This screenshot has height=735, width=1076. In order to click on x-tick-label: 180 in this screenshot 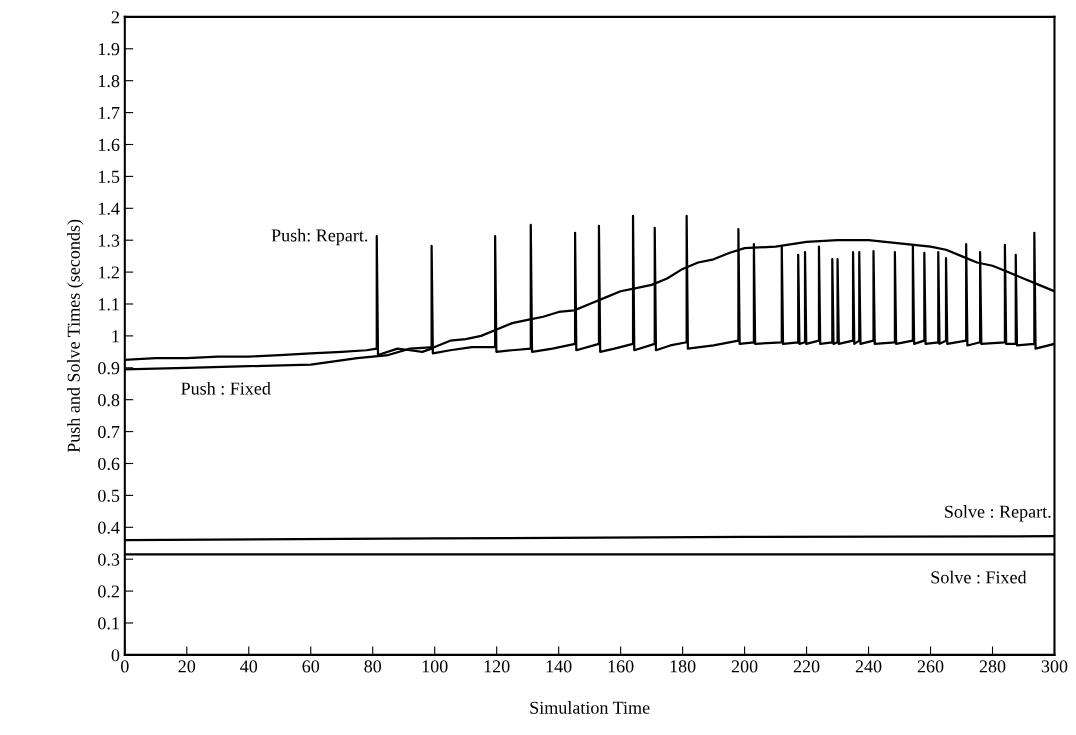, I will do `click(683, 666)`.